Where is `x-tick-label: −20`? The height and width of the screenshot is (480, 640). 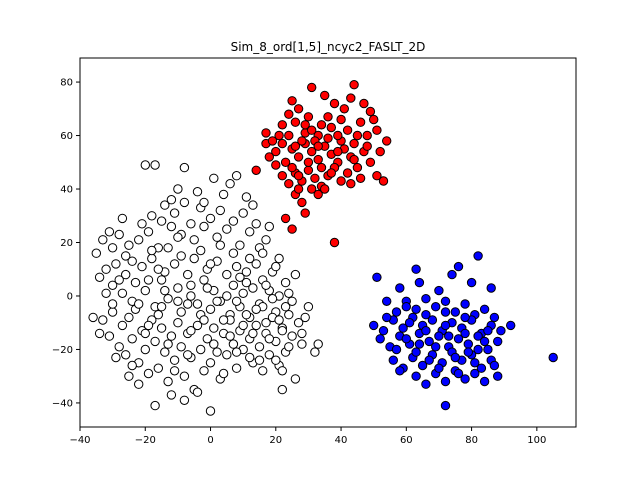 x-tick-label: −20 is located at coordinates (145, 440).